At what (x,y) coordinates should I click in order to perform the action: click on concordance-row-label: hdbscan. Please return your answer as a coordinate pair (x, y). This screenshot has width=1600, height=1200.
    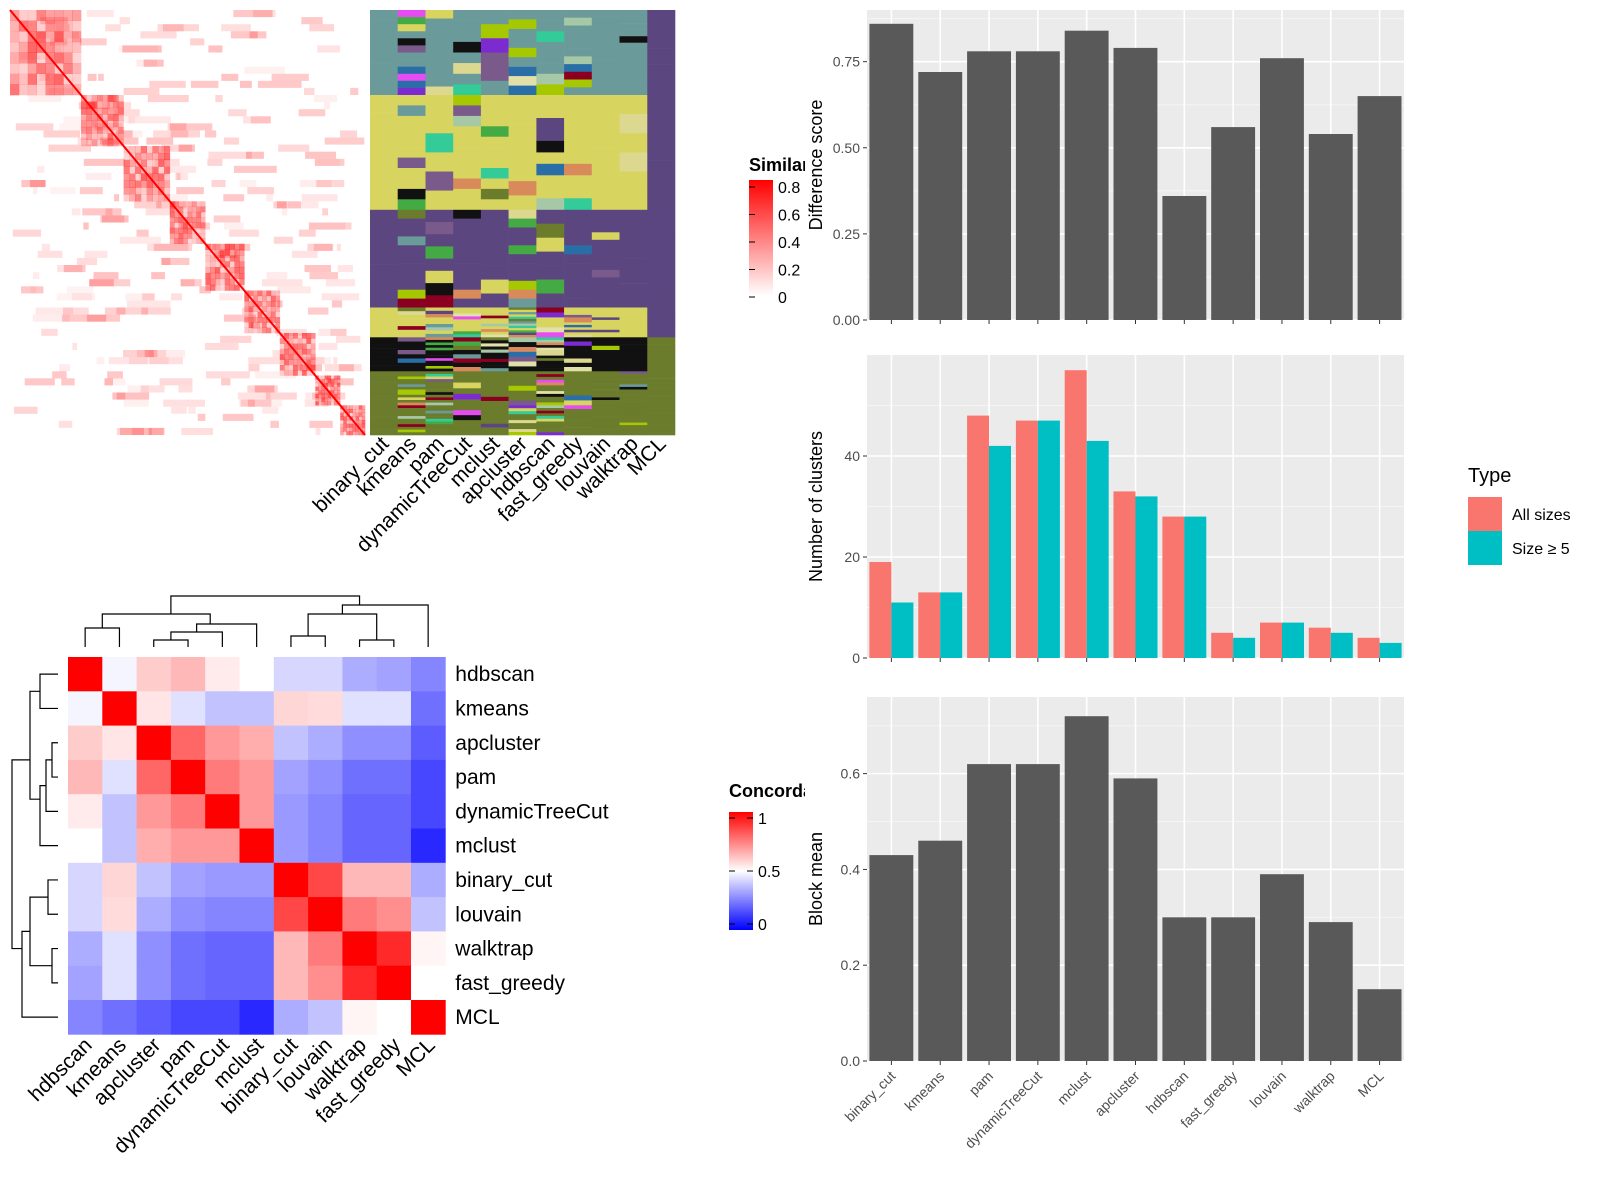
    Looking at the image, I should click on (494, 674).